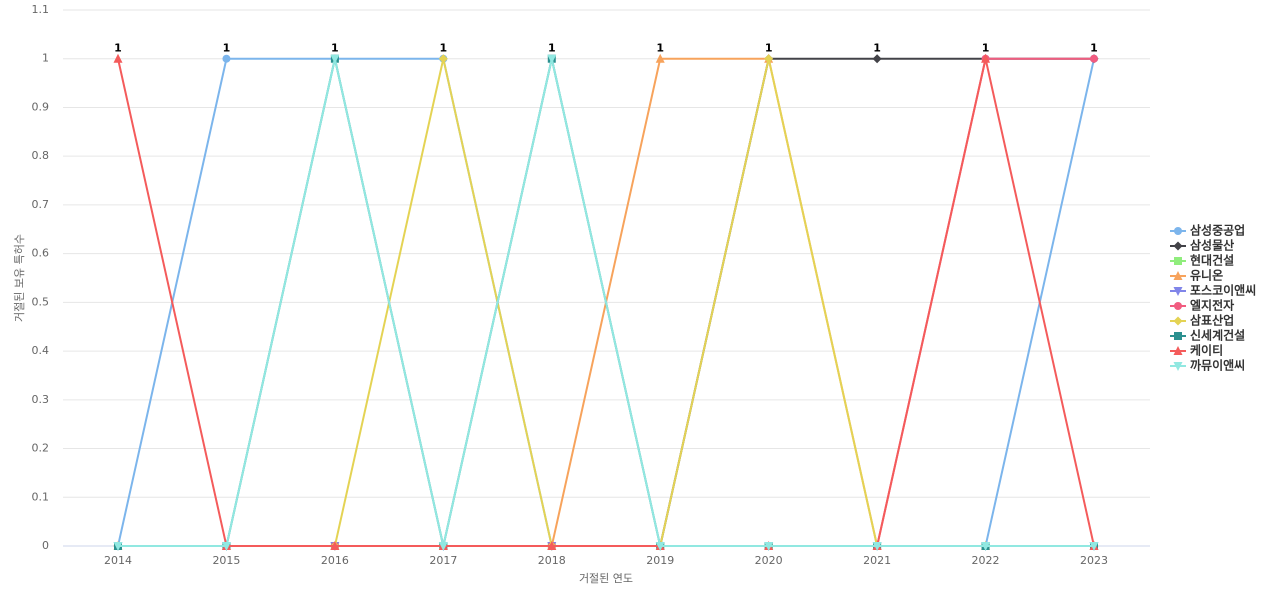 This screenshot has height=600, width=1280. I want to click on x-tick-label: 2018, so click(552, 560).